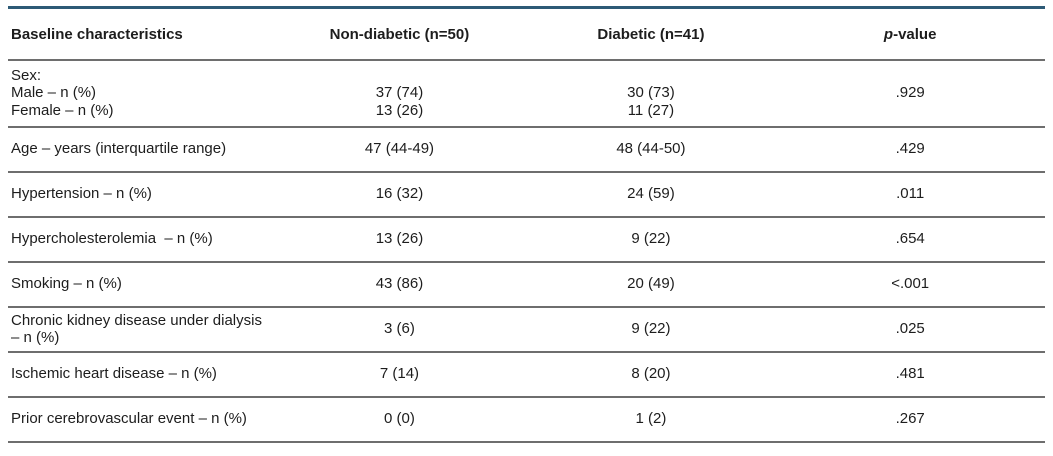  I want to click on diabetic-value: 8 (20), so click(651, 374).